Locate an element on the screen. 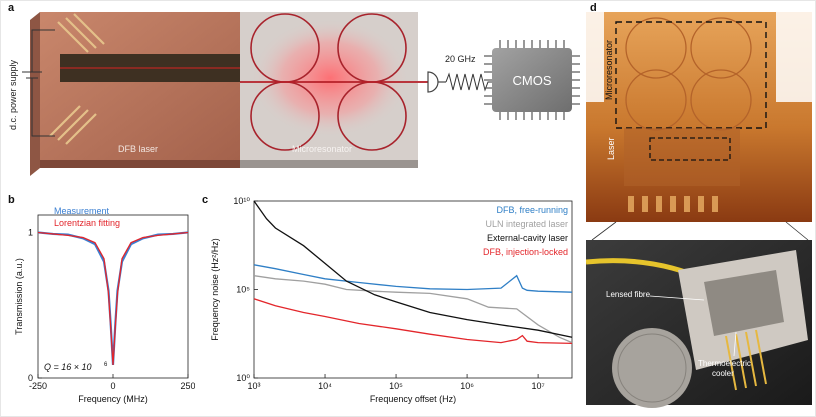 Image resolution: width=816 pixels, height=417 pixels. cmos-label: CMOS is located at coordinates (532, 80).